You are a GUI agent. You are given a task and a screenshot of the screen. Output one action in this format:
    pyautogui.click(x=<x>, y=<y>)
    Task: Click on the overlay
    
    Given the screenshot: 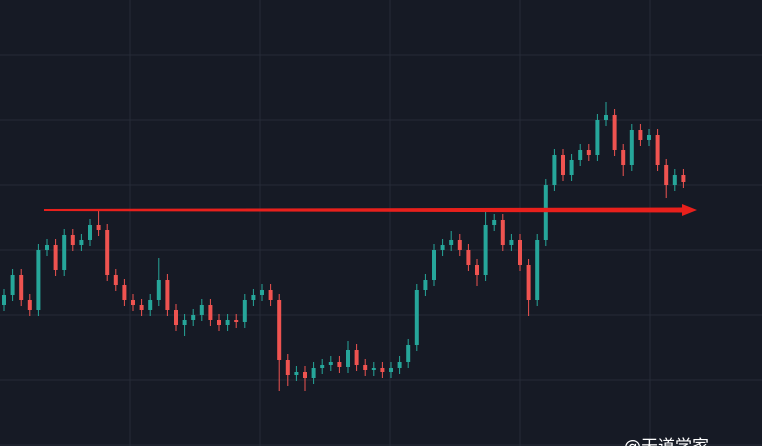 What is the action you would take?
    pyautogui.click(x=370, y=210)
    